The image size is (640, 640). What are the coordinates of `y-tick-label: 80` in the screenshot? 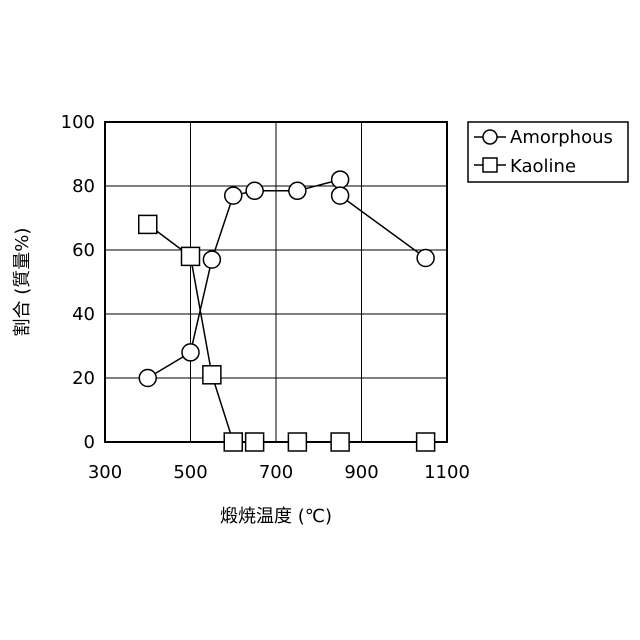 It's located at (83, 186).